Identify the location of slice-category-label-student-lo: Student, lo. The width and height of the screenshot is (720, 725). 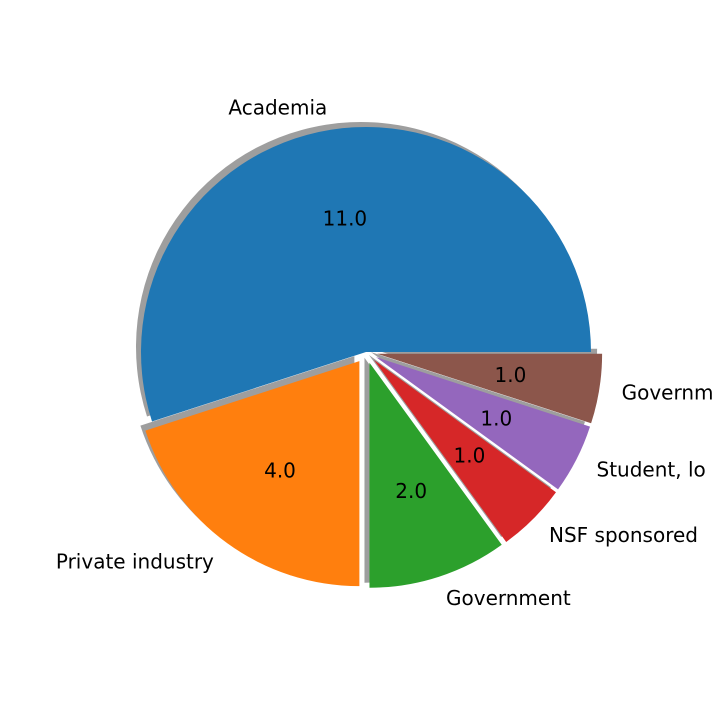
(651, 470).